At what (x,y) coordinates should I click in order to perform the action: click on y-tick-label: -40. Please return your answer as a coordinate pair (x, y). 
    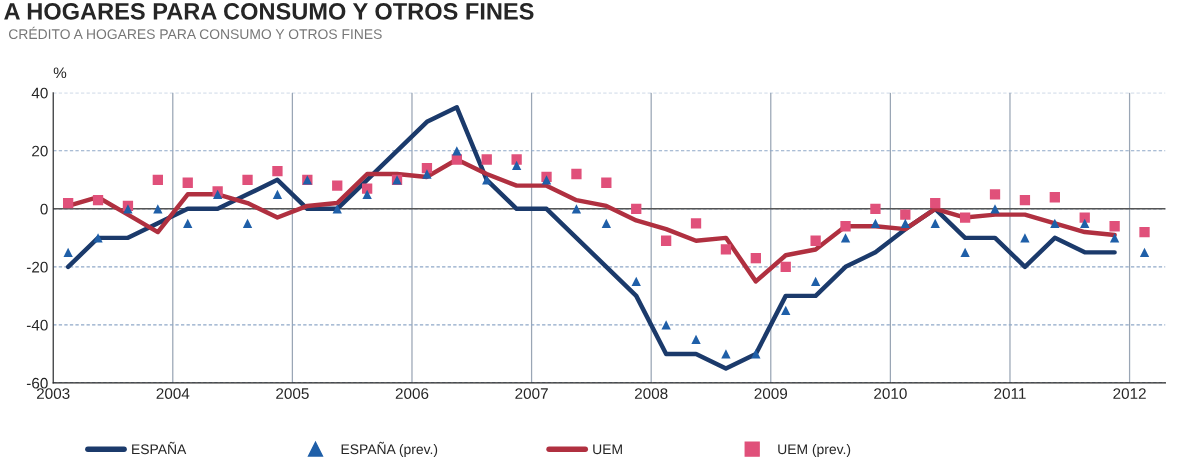
    Looking at the image, I should click on (37, 325).